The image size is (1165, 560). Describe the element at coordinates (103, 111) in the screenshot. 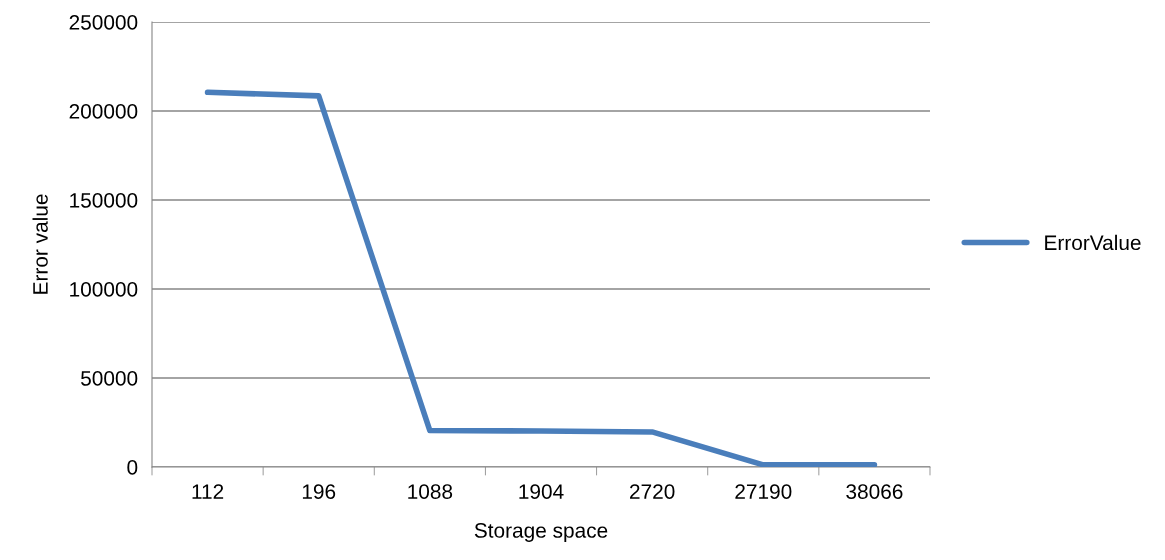

I see `y-tick-label: 200000` at that location.